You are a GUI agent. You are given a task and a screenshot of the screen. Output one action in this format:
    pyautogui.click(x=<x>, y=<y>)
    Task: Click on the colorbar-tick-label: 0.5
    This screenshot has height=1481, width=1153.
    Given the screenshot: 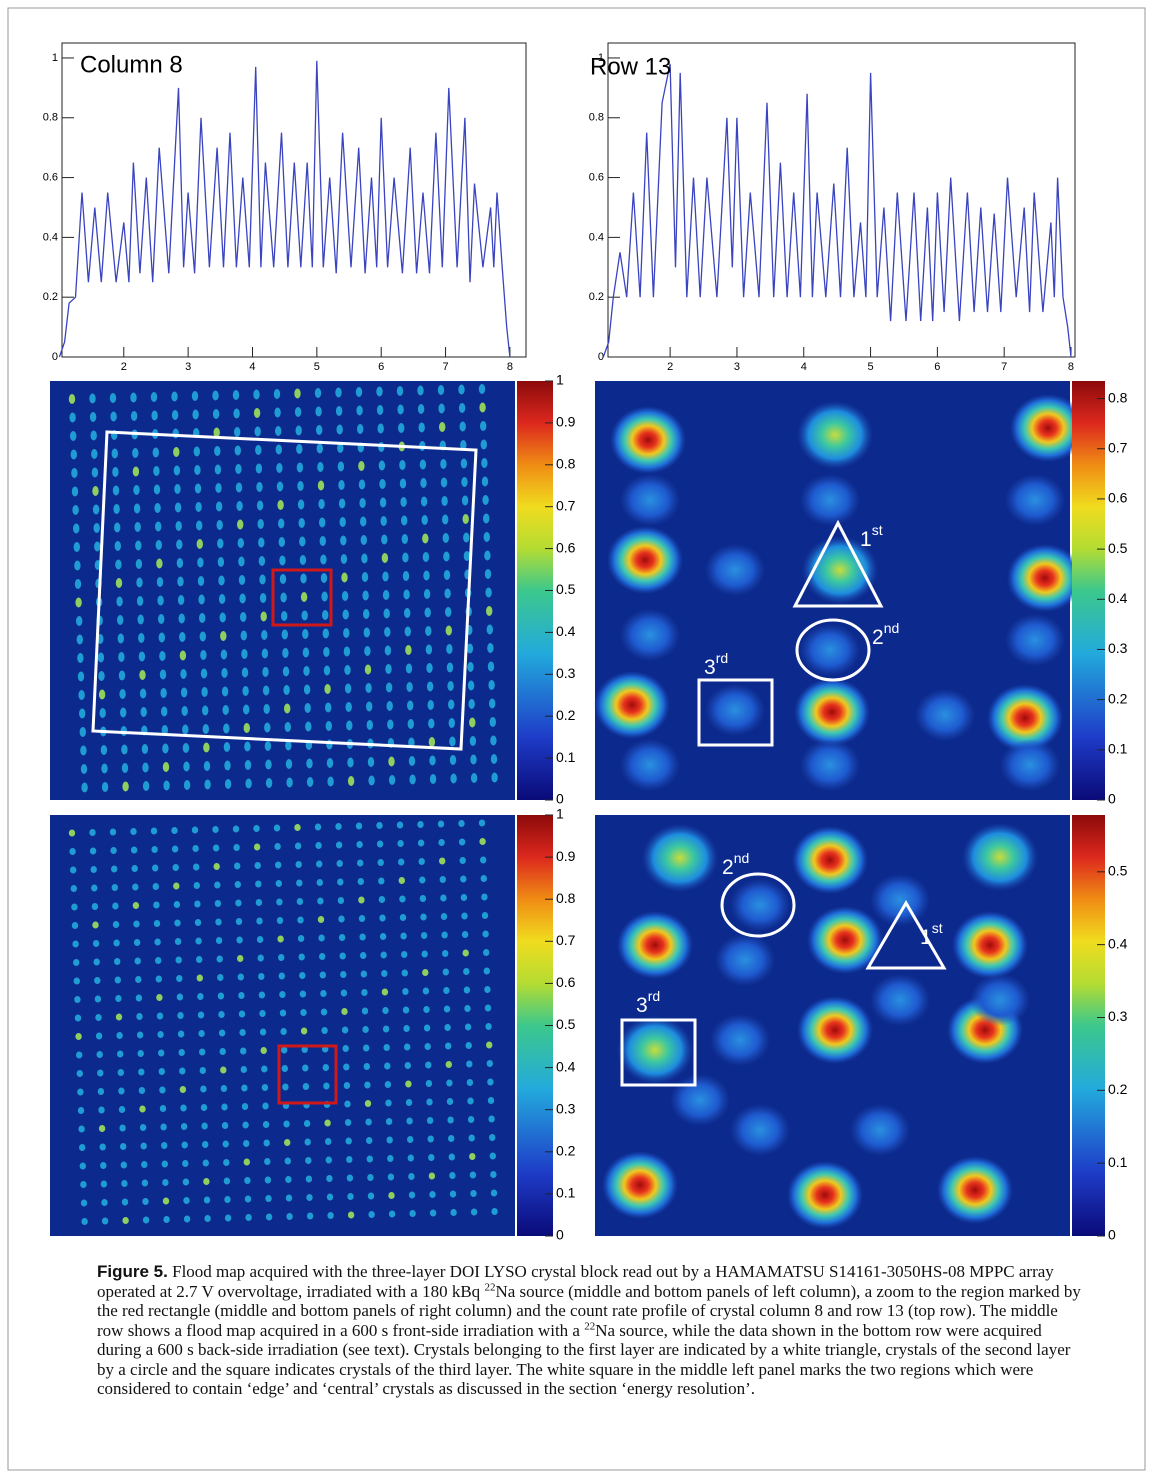 What is the action you would take?
    pyautogui.click(x=566, y=589)
    